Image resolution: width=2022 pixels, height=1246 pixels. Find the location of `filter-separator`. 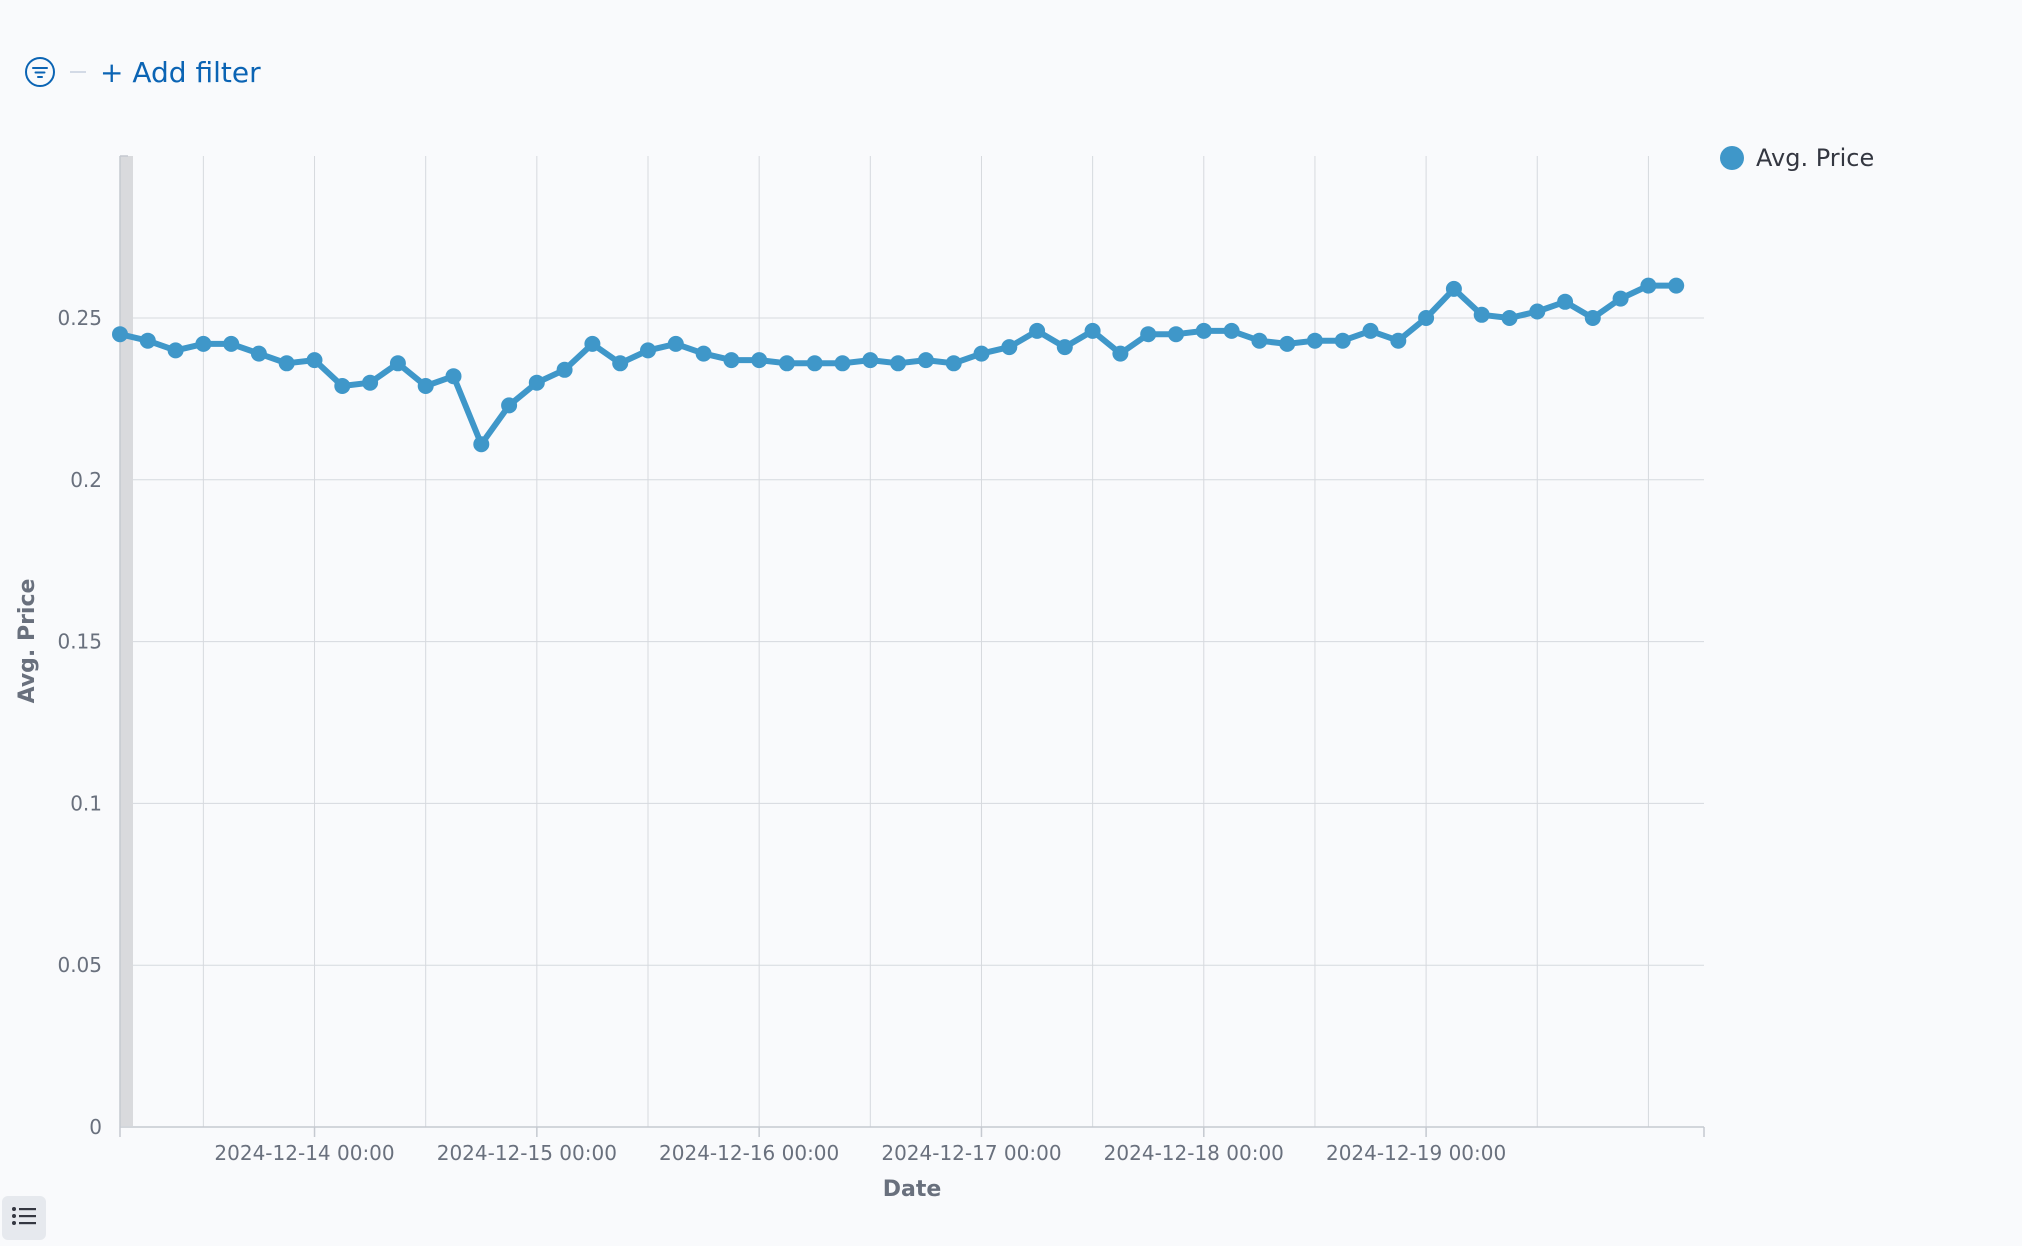

filter-separator is located at coordinates (78, 72).